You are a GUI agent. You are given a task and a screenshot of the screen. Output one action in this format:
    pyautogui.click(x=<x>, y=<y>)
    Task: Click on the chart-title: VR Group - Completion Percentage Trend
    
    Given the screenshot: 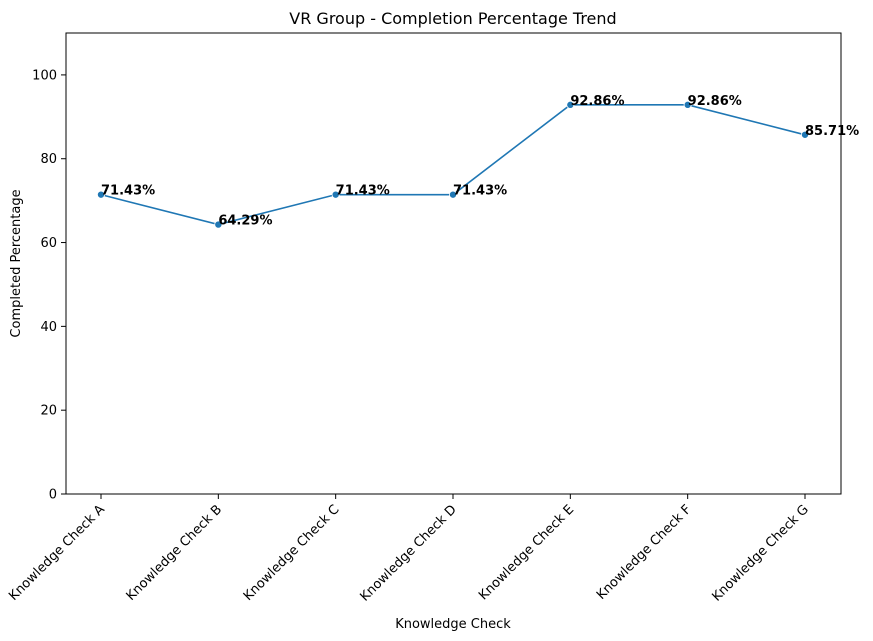 What is the action you would take?
    pyautogui.click(x=452, y=18)
    